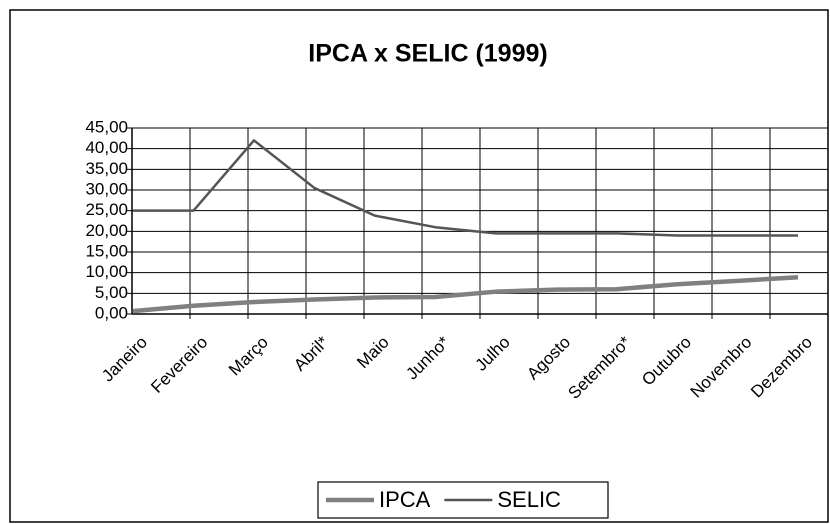 Image resolution: width=830 pixels, height=524 pixels. I want to click on y-tick-label: 20,00, so click(106, 230).